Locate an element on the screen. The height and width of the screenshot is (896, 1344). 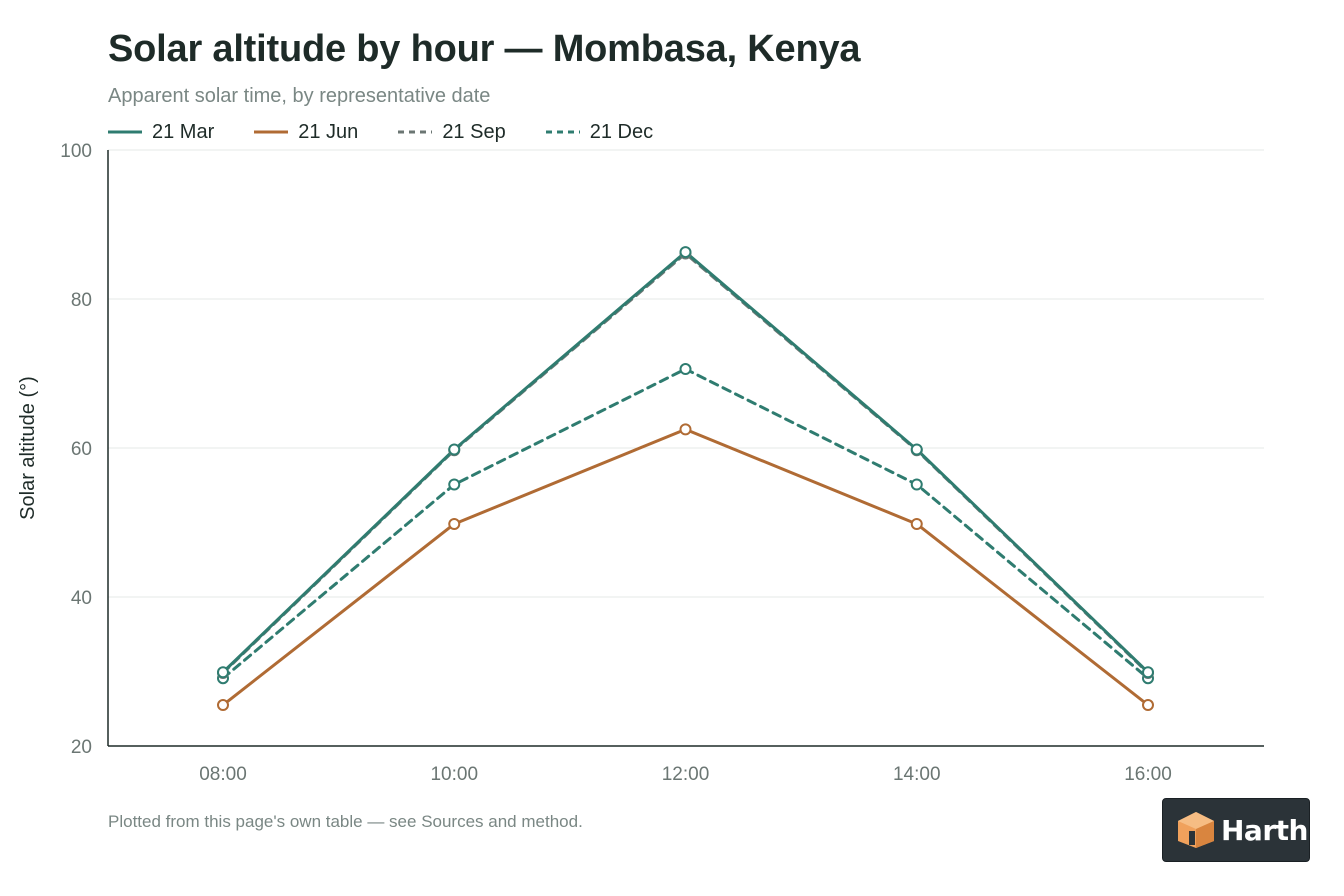
legend-item-21-jun: 21 Jun is located at coordinates (306, 132).